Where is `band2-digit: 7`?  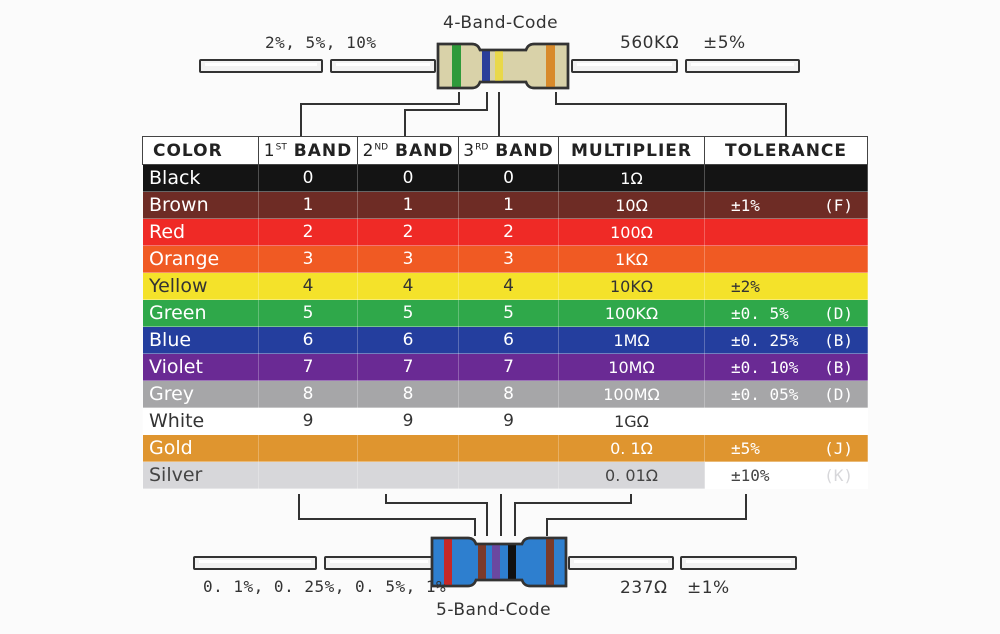 band2-digit: 7 is located at coordinates (408, 367).